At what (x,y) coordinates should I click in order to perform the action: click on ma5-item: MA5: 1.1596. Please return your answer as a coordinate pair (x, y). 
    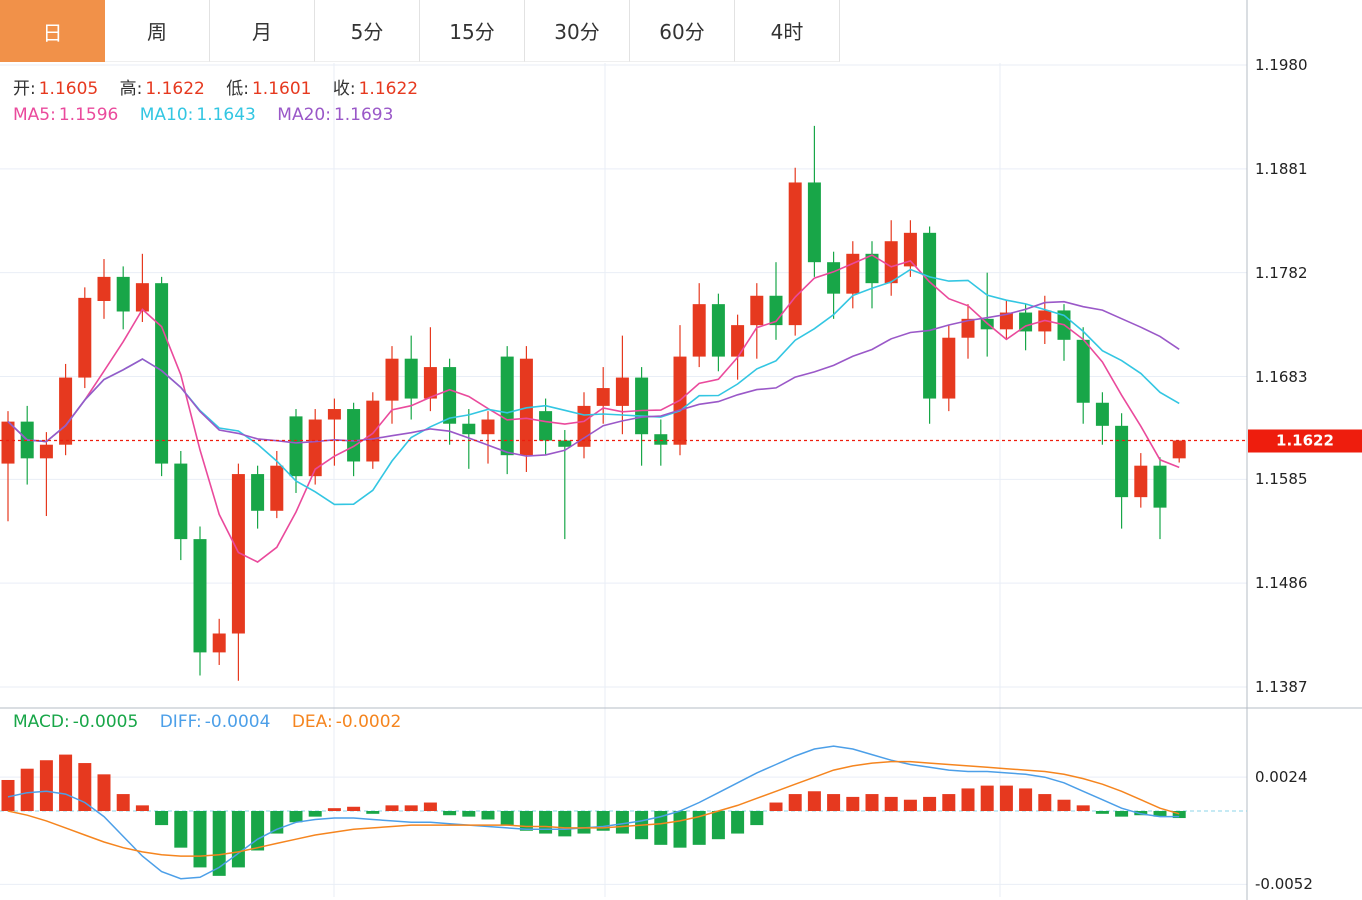
    Looking at the image, I should click on (65, 115).